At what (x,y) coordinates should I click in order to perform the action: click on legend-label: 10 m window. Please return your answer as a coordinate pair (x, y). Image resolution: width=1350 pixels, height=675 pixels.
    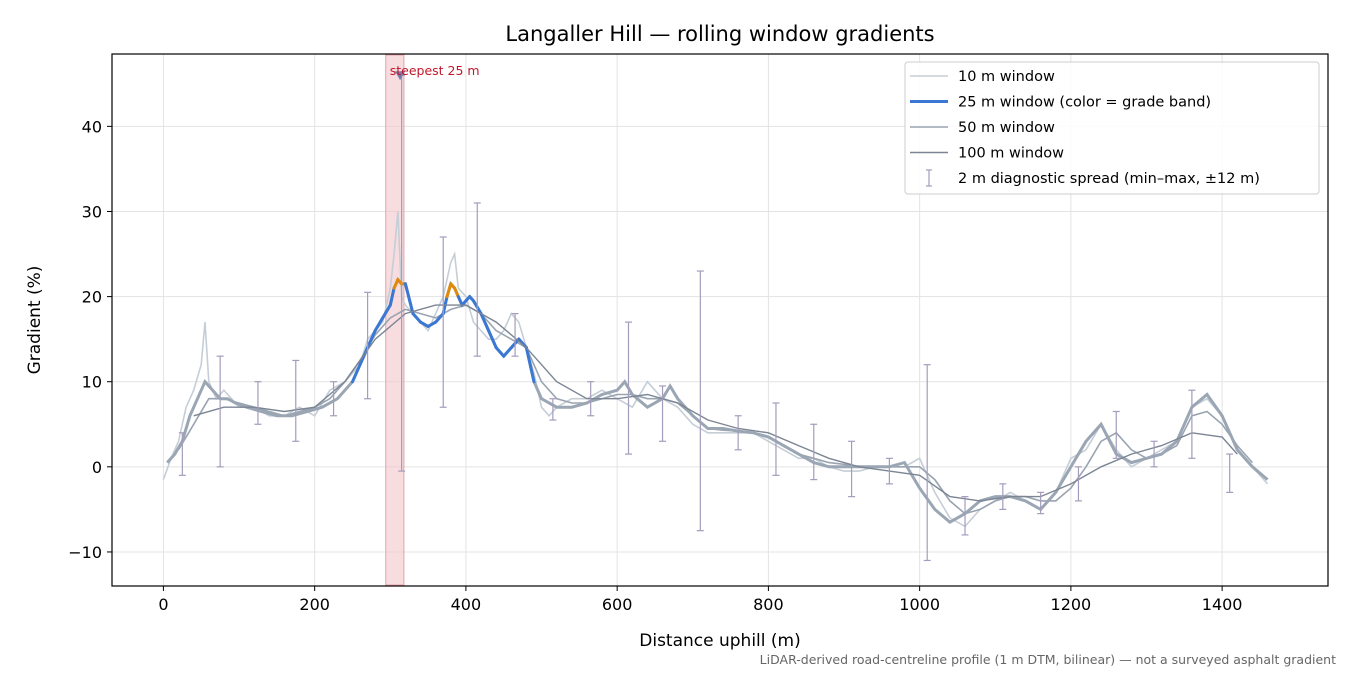
    Looking at the image, I should click on (1006, 77).